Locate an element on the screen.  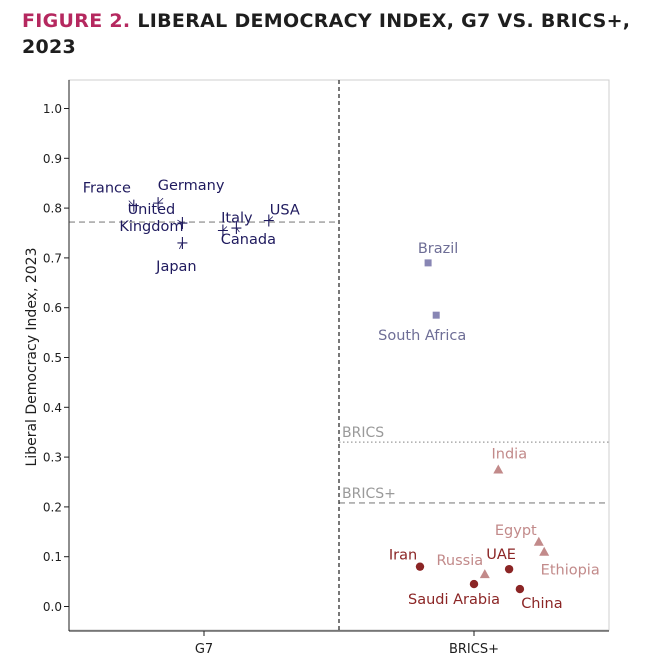
reference-line-label: BRICS+ is located at coordinates (369, 494).